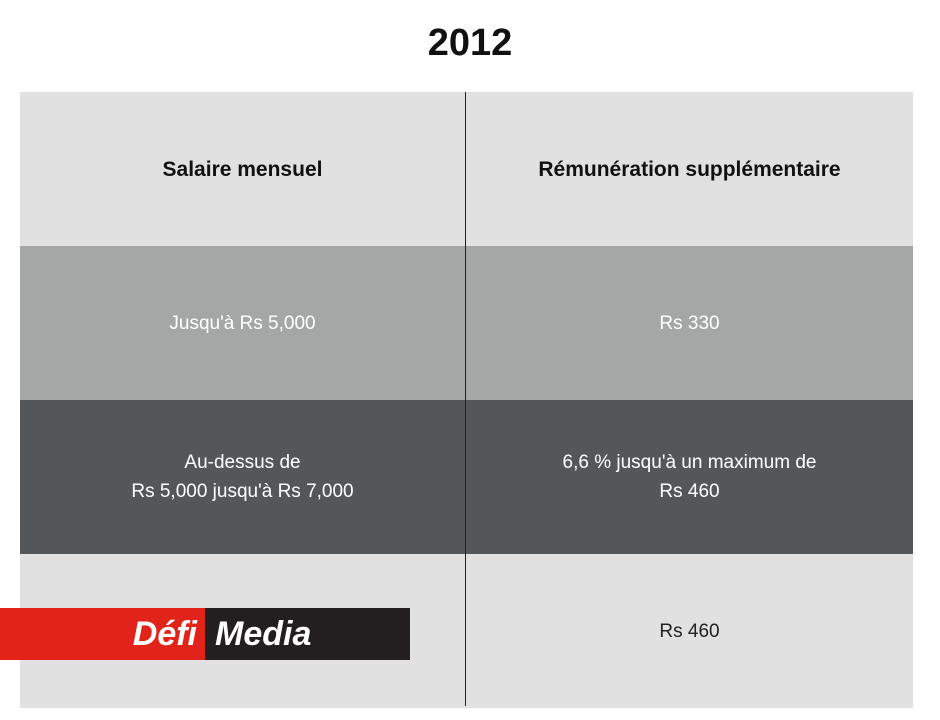  What do you see at coordinates (689, 462) in the screenshot?
I see `cell-line: 6,6 % jusqu'à un maximum de` at bounding box center [689, 462].